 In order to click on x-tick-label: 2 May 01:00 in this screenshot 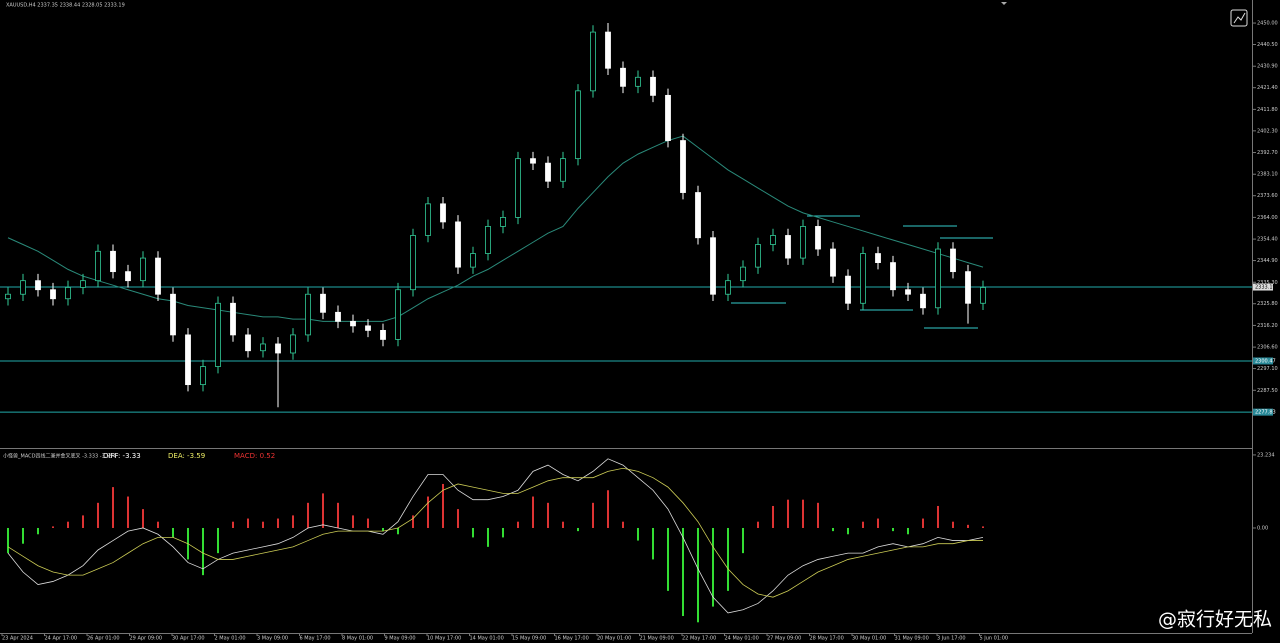, I will do `click(230, 639)`.